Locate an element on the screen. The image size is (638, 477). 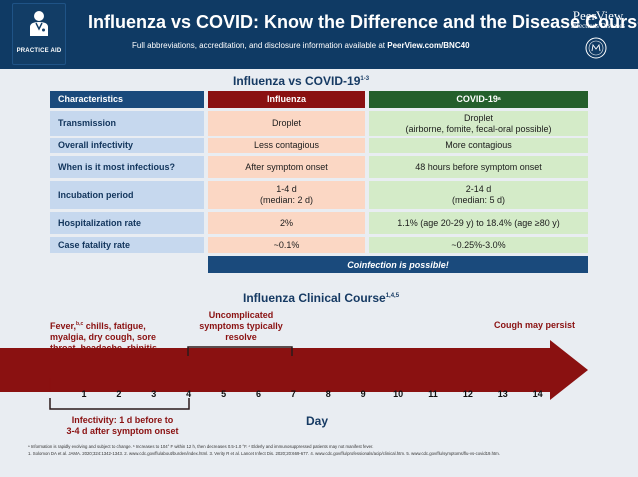
row-label-hospitalization: Hospitalization rate is located at coordinates (127, 223).